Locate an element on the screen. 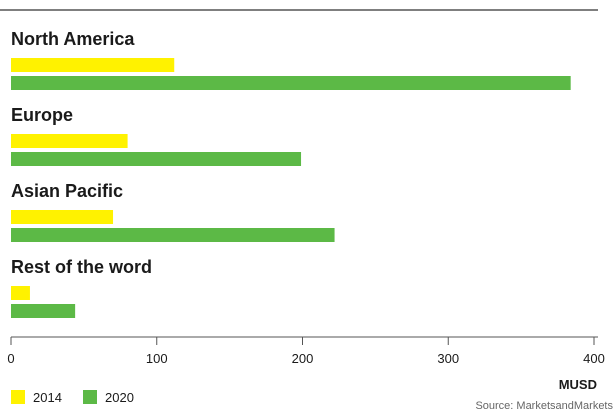  x-tick-label-300: 300 is located at coordinates (448, 358).